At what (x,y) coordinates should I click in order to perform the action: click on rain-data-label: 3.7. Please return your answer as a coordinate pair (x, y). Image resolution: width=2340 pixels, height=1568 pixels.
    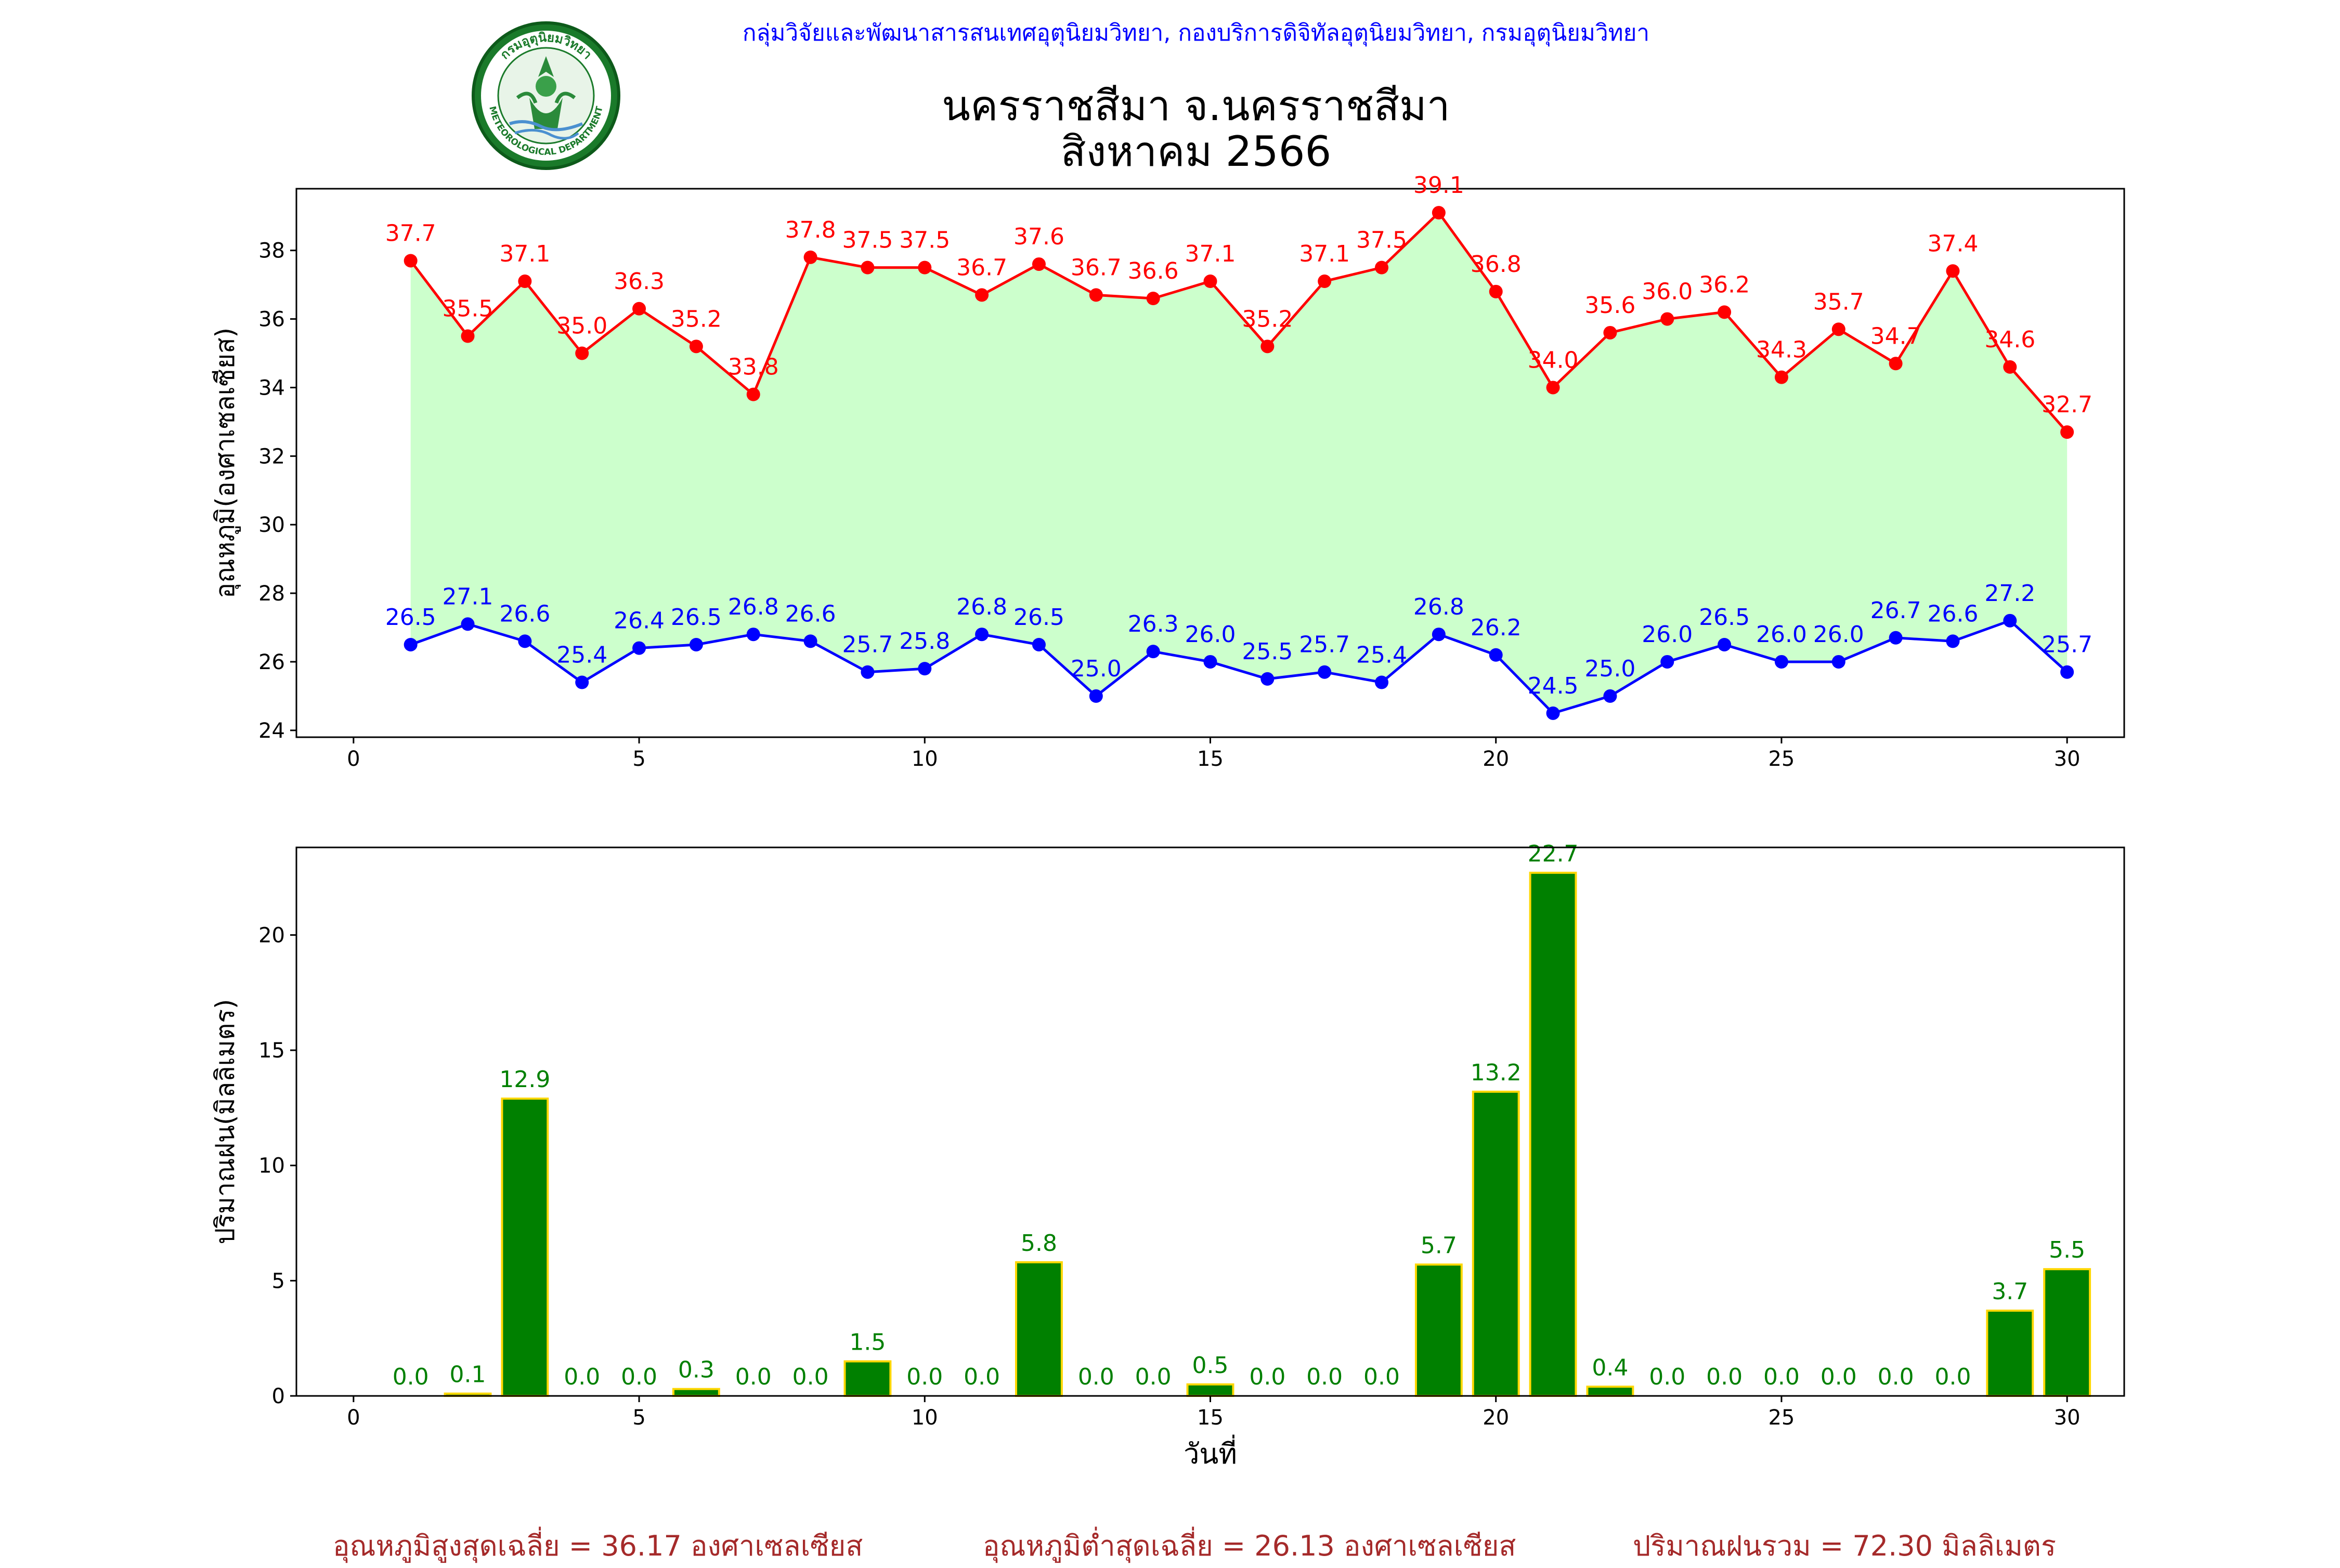
    Looking at the image, I should click on (2010, 1291).